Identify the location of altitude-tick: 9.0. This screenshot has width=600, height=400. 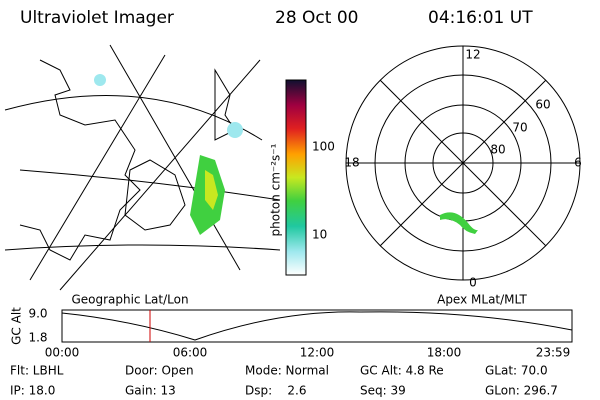
(37, 314).